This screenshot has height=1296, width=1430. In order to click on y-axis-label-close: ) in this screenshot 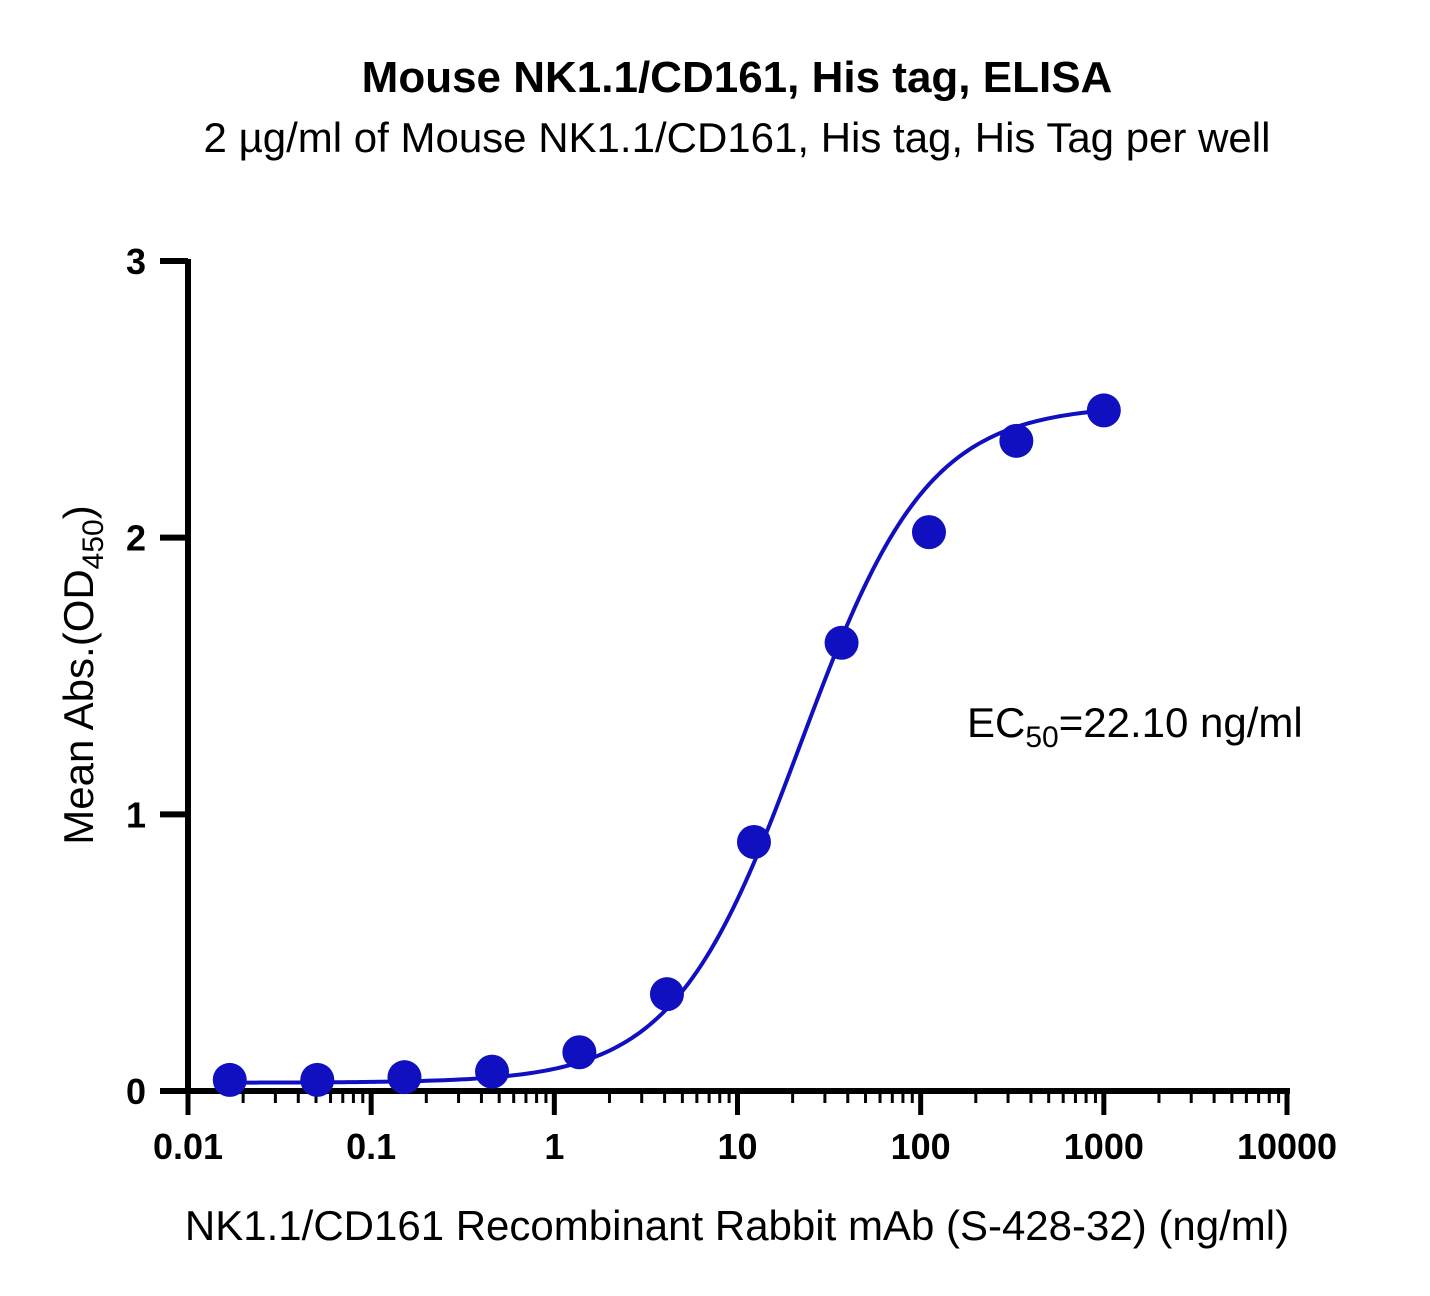, I will do `click(78, 512)`.